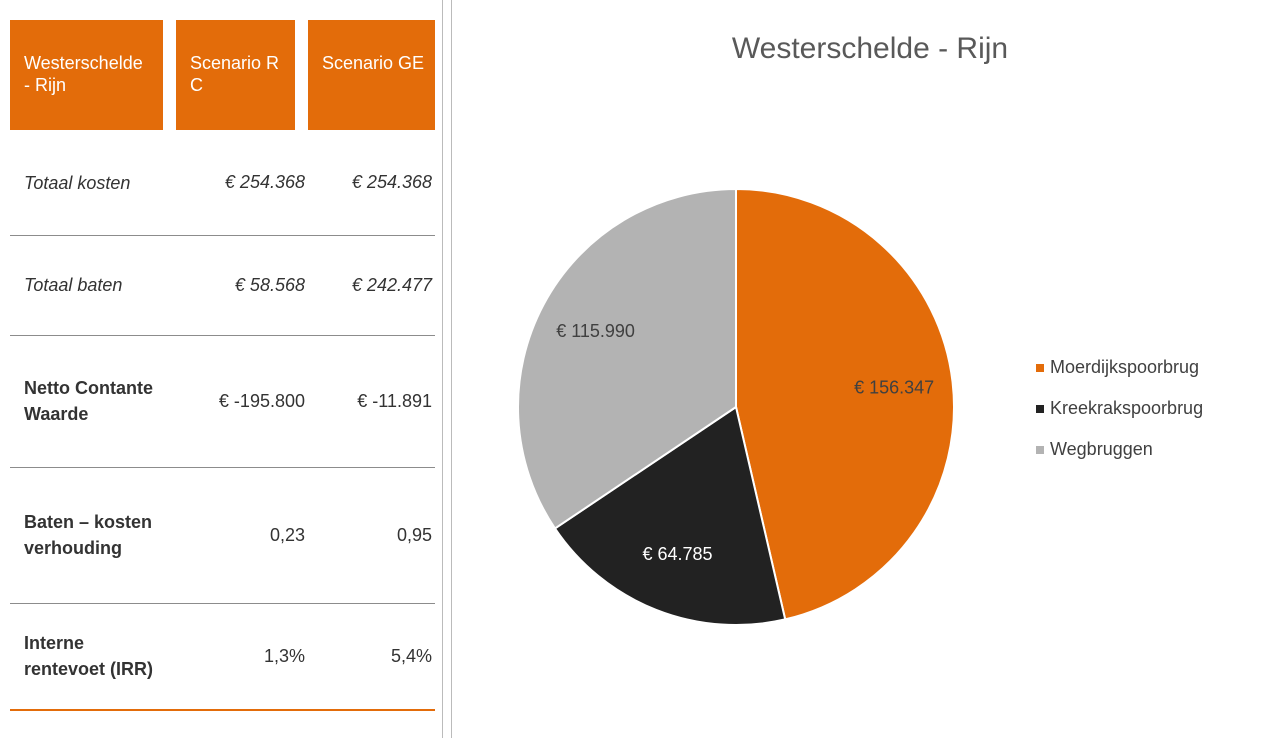 This screenshot has height=738, width=1284. What do you see at coordinates (894, 388) in the screenshot?
I see `data-label: € 156.347` at bounding box center [894, 388].